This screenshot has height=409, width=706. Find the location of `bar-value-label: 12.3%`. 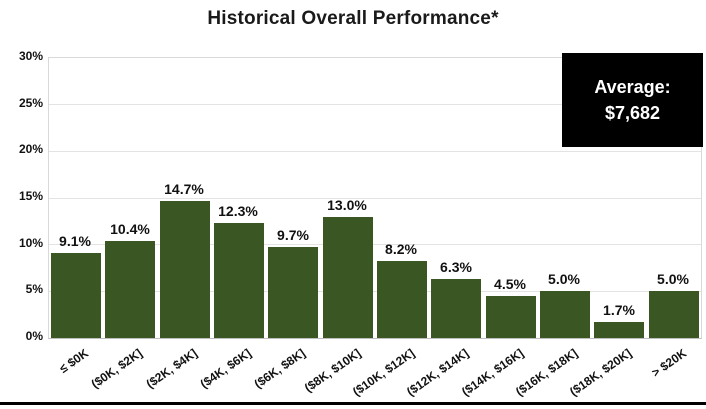

bar-value-label: 12.3% is located at coordinates (238, 211).